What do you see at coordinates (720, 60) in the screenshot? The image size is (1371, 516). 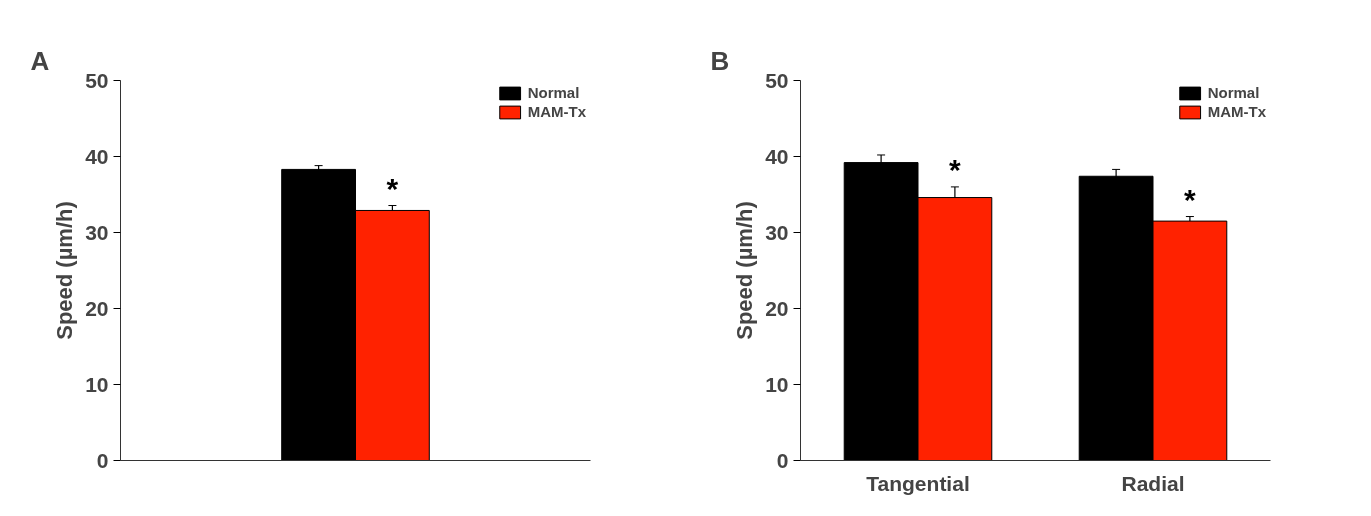 I see `chart-title: B` at bounding box center [720, 60].